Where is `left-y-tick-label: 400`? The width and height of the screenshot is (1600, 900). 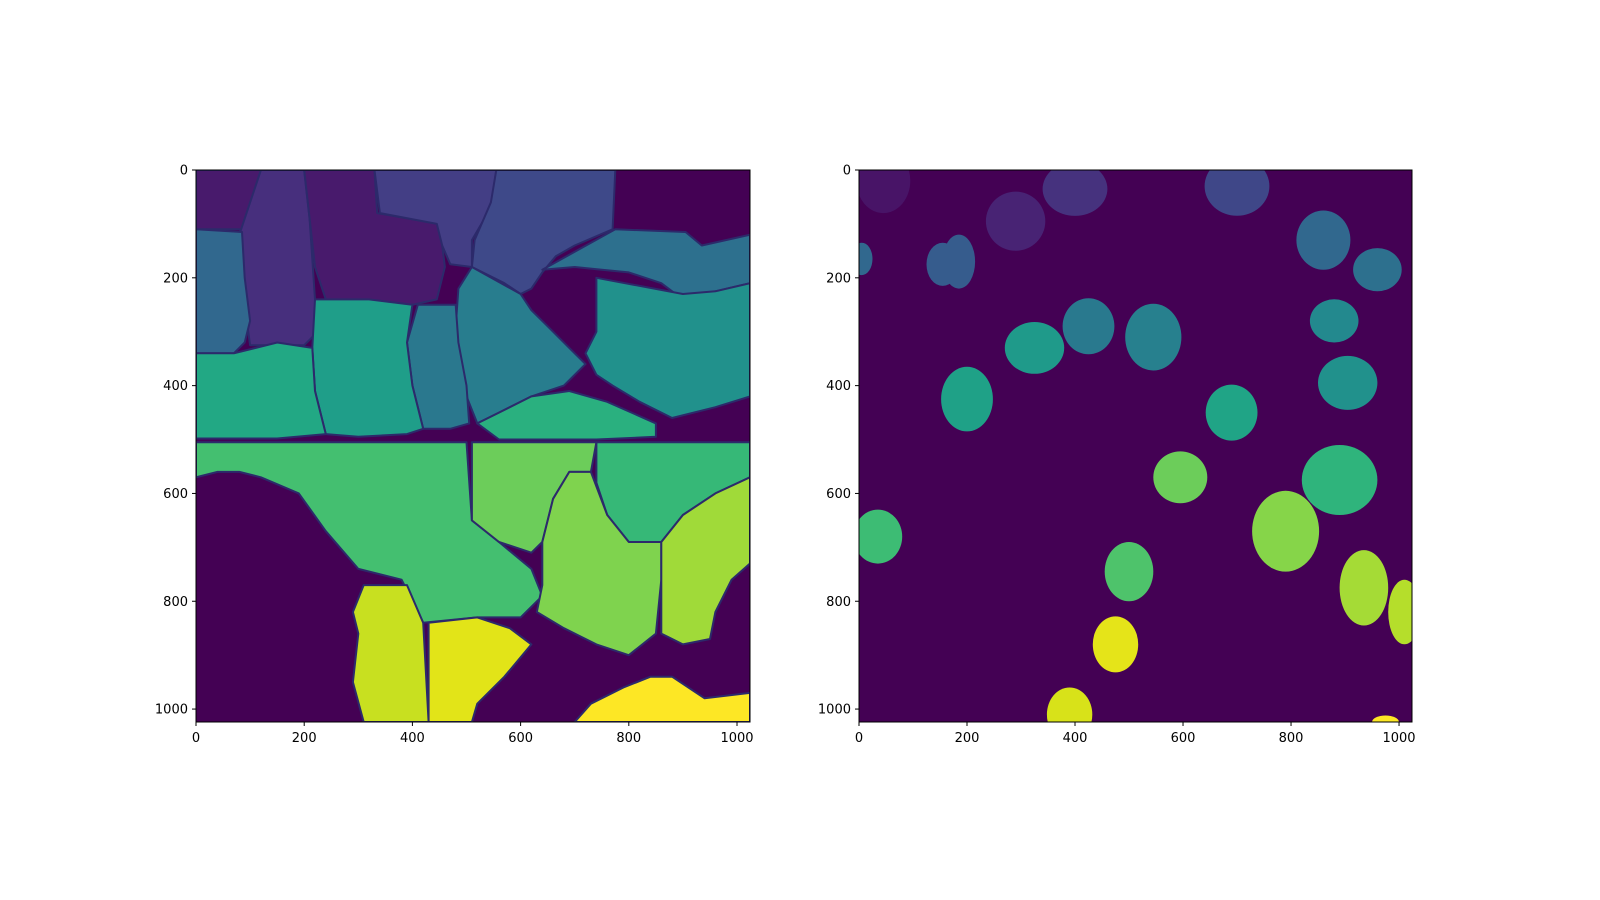 left-y-tick-label: 400 is located at coordinates (175, 386).